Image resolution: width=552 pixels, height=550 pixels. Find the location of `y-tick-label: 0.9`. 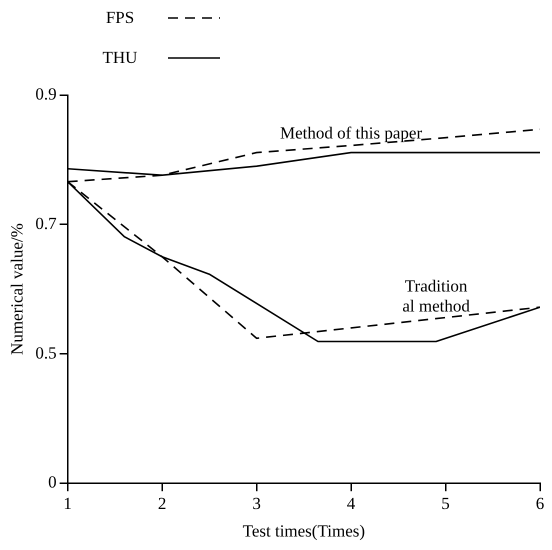

y-tick-label: 0.9 is located at coordinates (46, 94).